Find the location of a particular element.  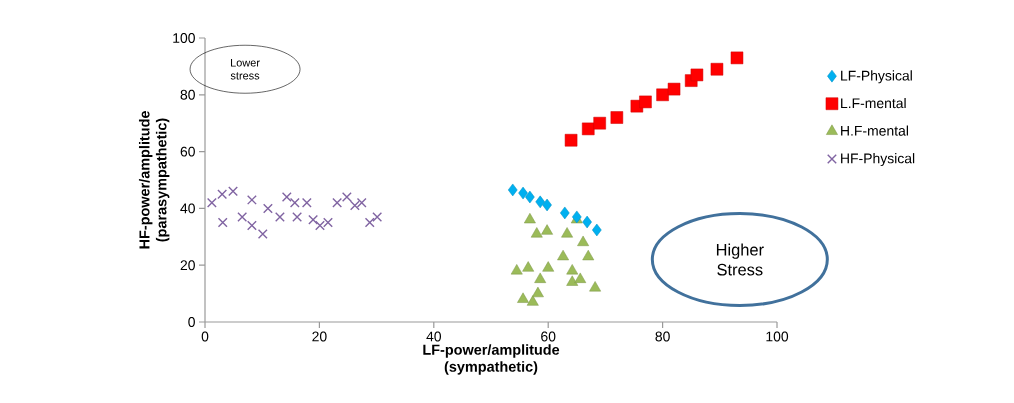

legend-label: HF-Physical is located at coordinates (878, 160).